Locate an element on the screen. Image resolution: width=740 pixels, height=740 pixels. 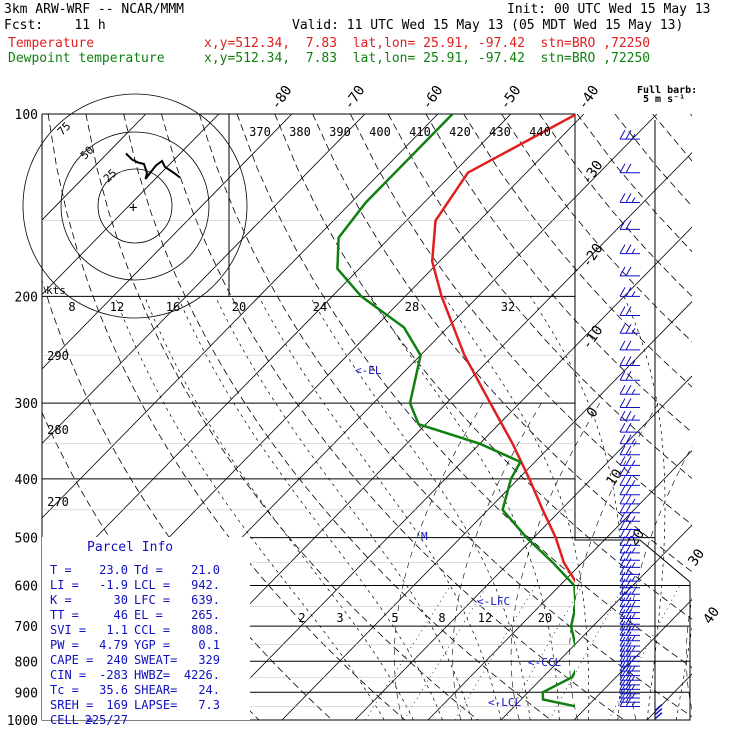
level-marker: <-LFC is located at coordinates (493, 601).